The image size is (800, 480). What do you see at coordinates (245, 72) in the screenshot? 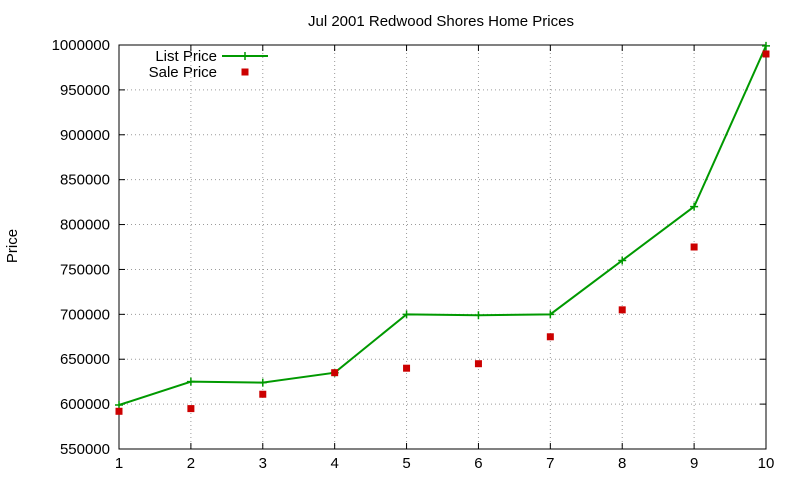
I see `legend-square-marker` at bounding box center [245, 72].